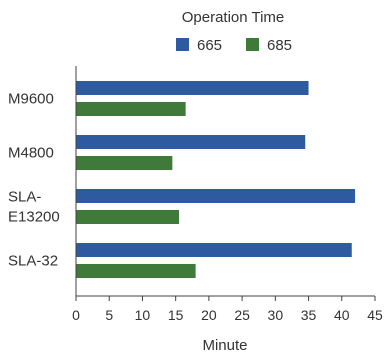 This screenshot has height=358, width=387. Describe the element at coordinates (34, 217) in the screenshot. I see `category-label: E13200` at that location.